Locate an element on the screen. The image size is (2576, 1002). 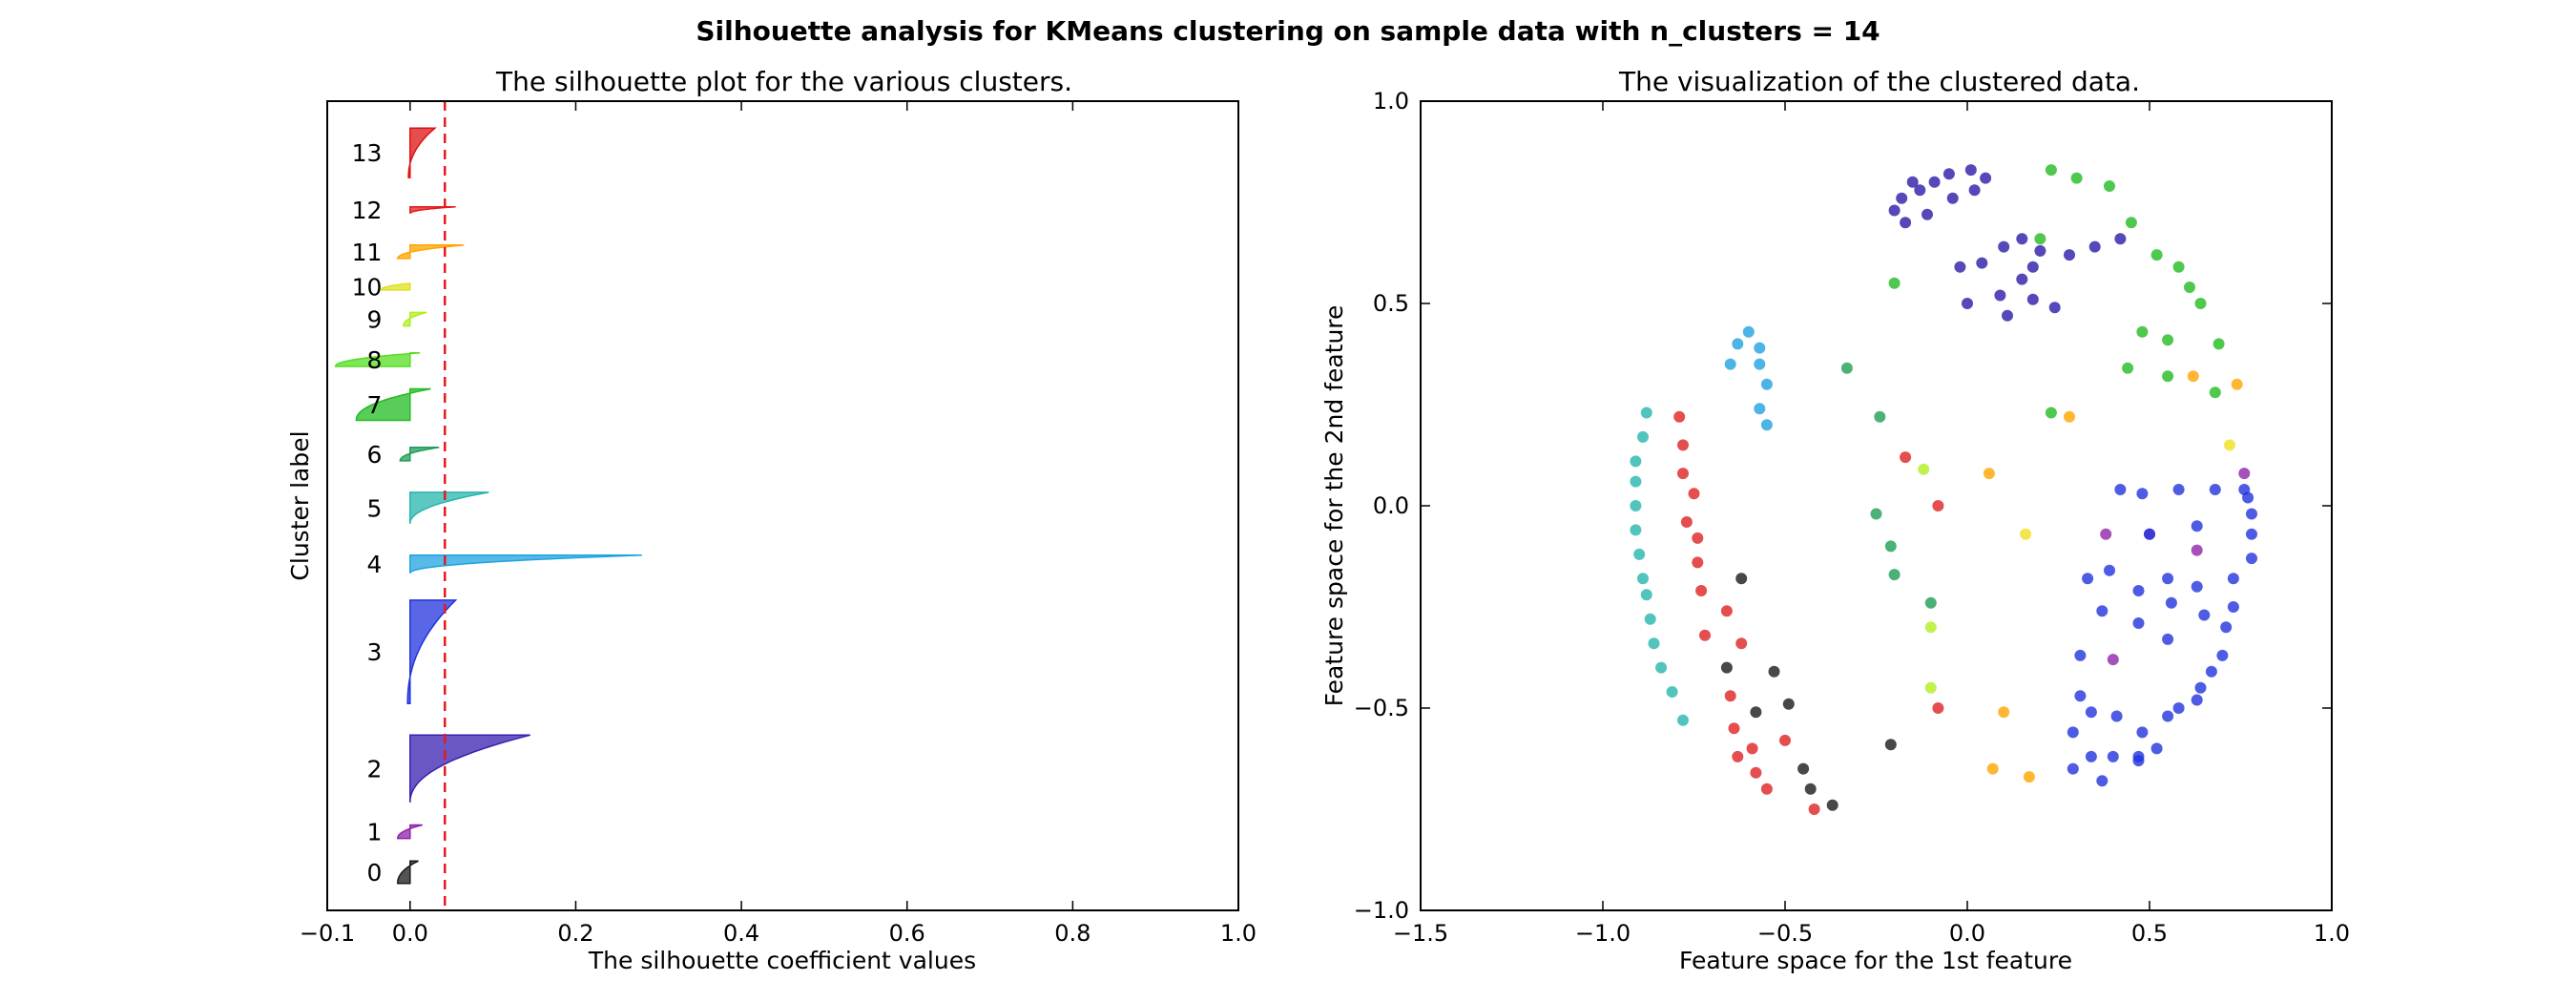
silhouette-y-label: Cluster label is located at coordinates (300, 505).